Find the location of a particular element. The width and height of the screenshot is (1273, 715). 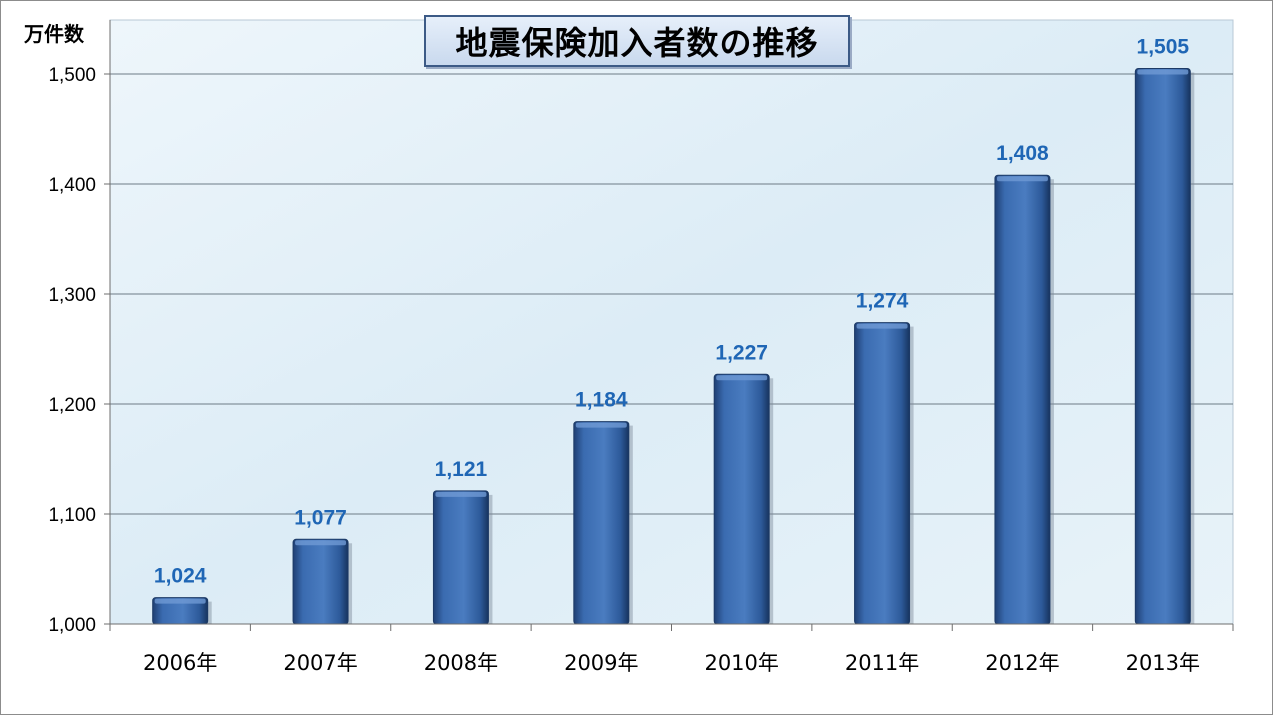

x-tick-label: 2007年 is located at coordinates (320, 663).